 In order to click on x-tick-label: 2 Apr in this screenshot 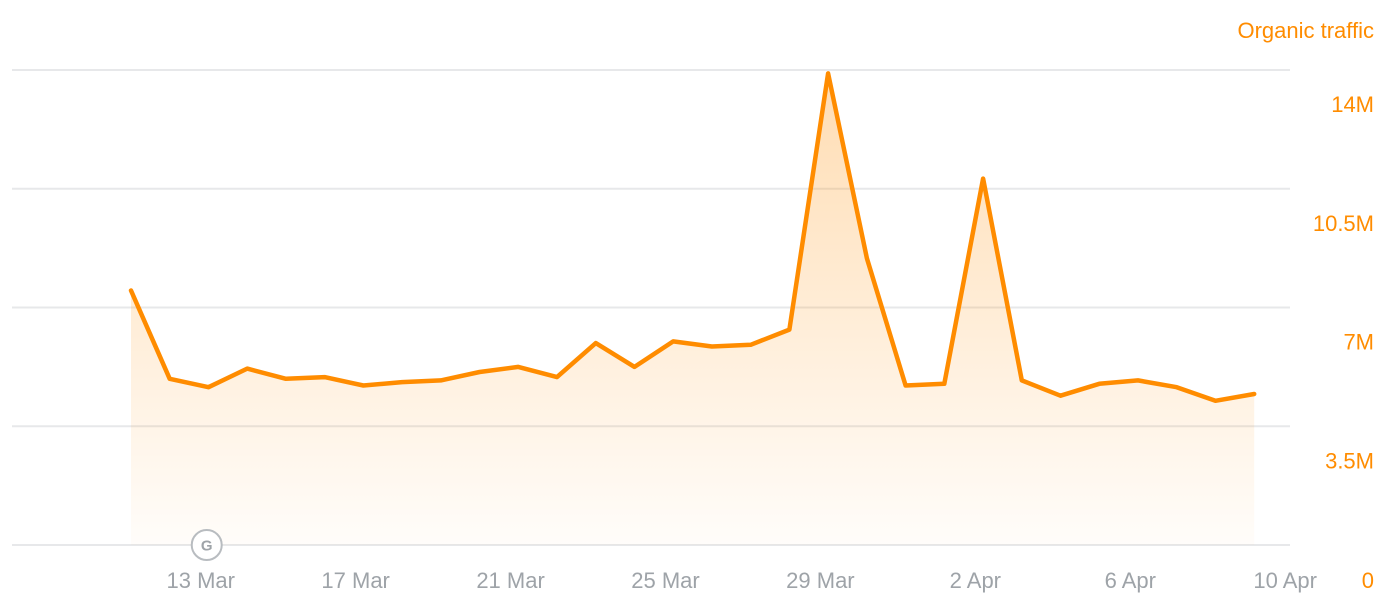, I will do `click(975, 580)`.